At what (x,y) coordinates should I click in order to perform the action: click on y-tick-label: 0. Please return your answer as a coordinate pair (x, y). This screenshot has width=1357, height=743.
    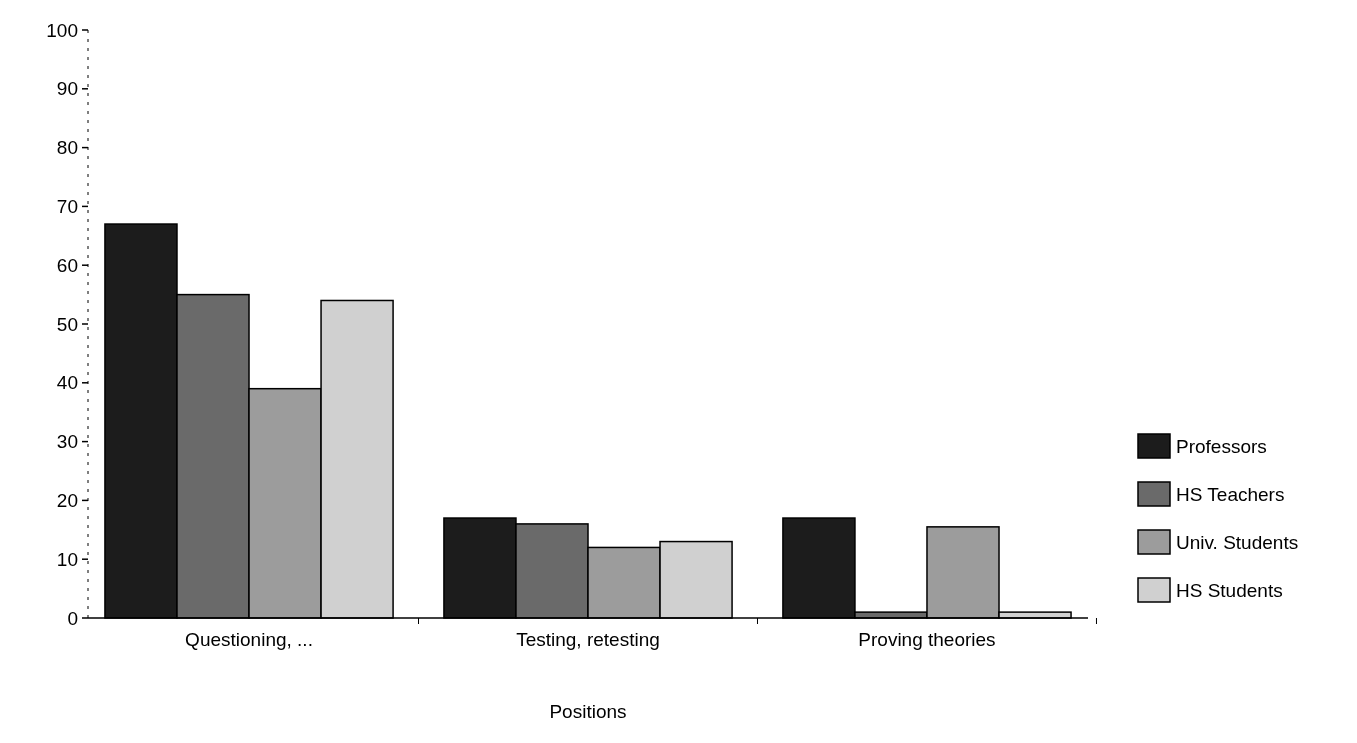
    Looking at the image, I should click on (72, 618).